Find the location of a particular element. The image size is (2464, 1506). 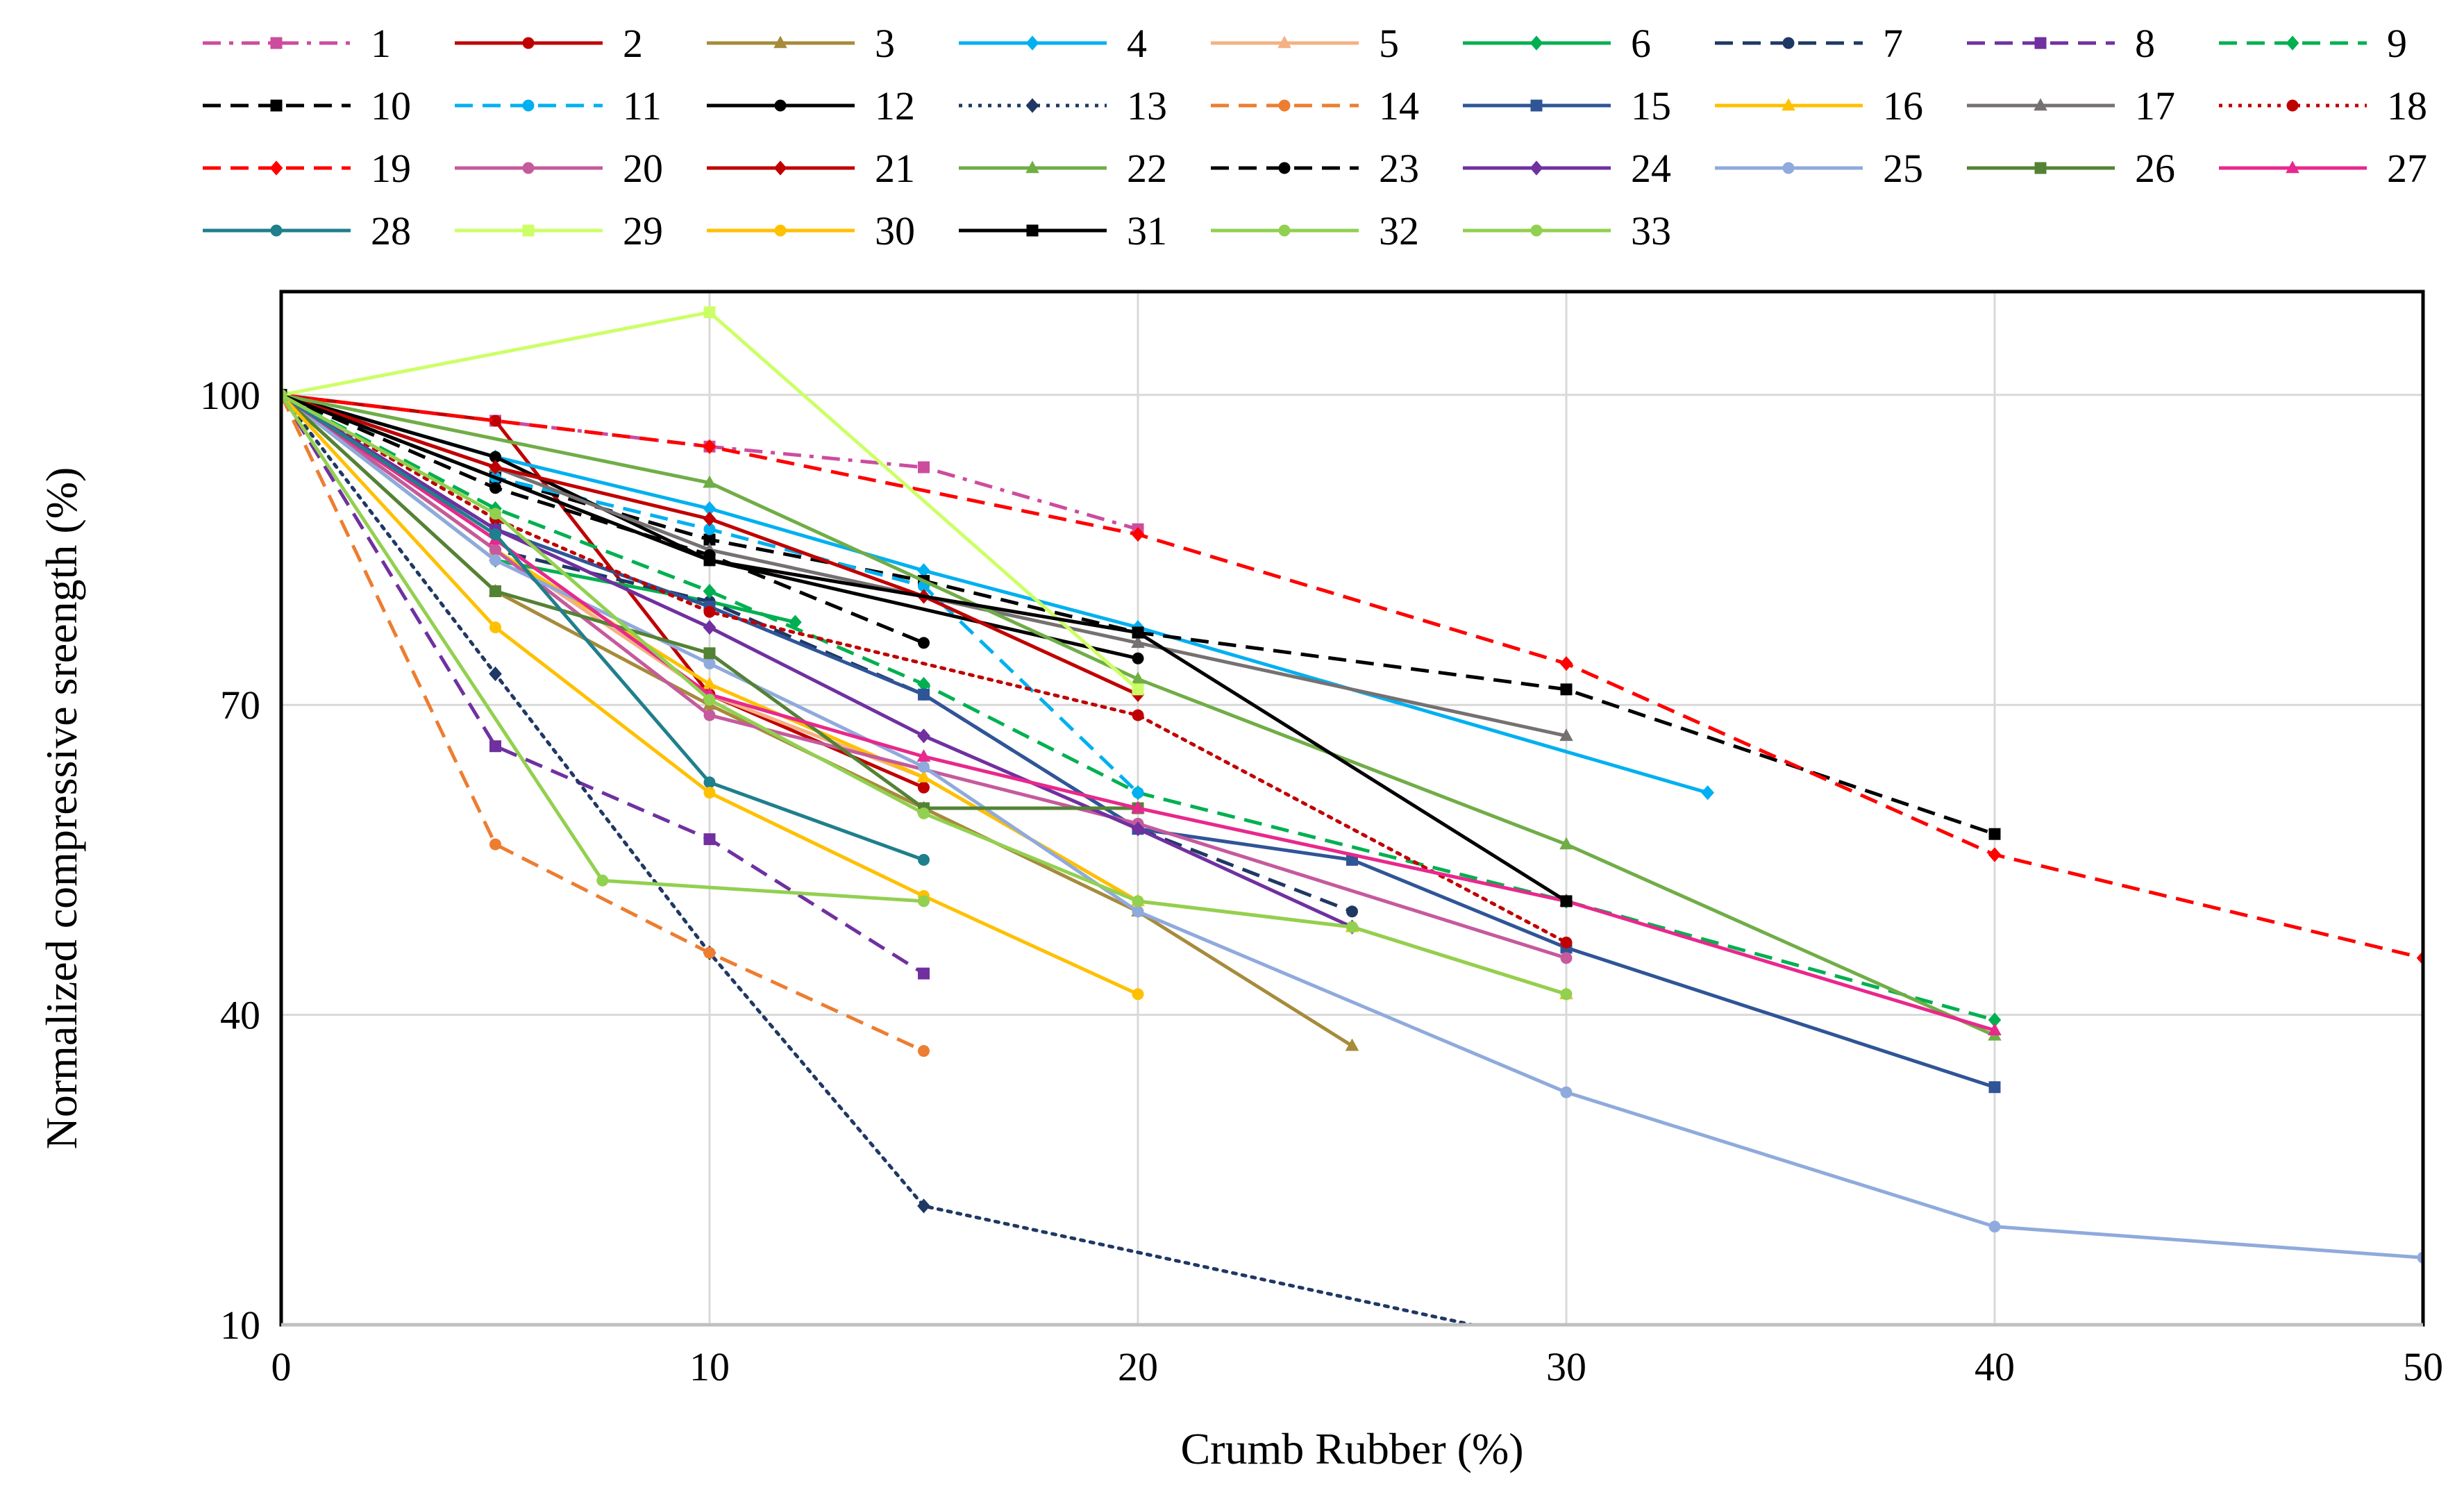

x-tick-label: 0 is located at coordinates (281, 1366).